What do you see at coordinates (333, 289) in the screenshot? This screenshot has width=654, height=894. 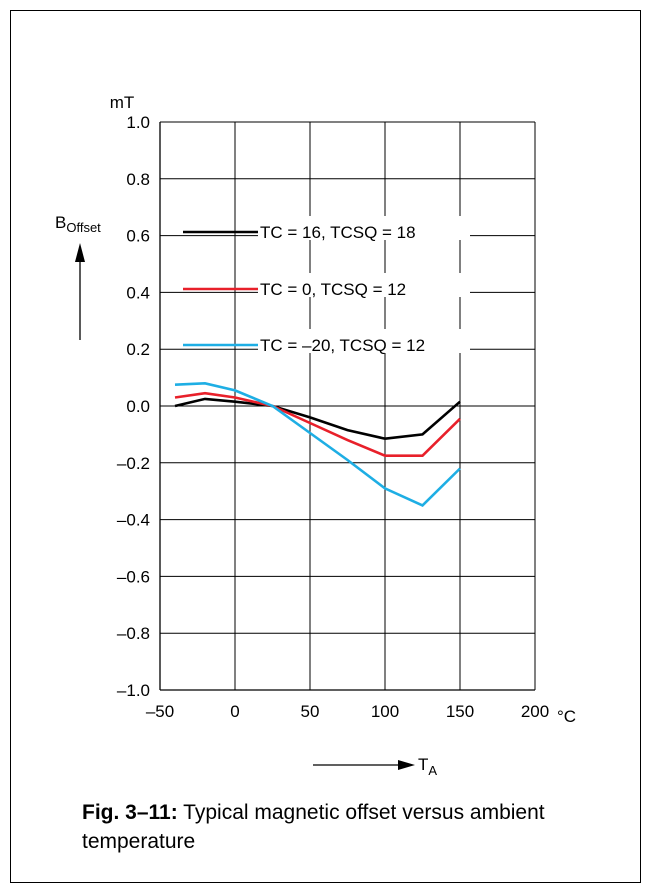 I see `legend-label-2: TC = 0, TCSQ = 12` at bounding box center [333, 289].